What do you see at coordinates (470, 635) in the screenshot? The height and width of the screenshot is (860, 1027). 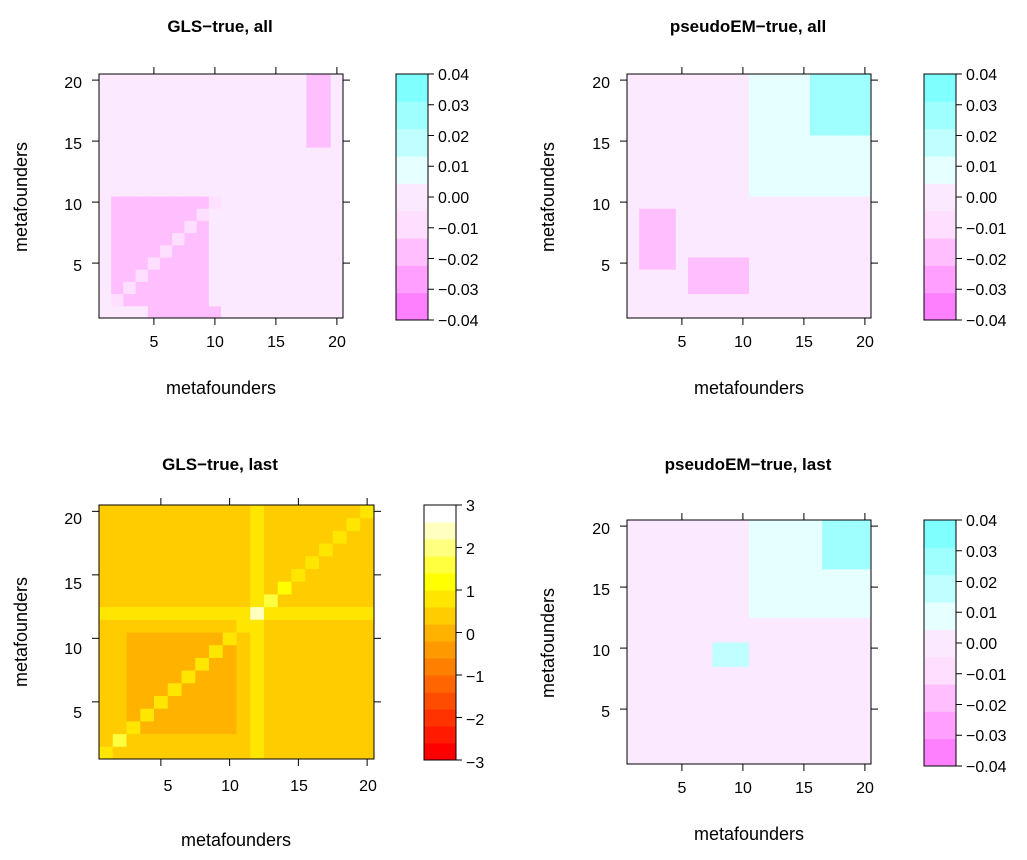 I see `colorbar-tick-label: 0` at bounding box center [470, 635].